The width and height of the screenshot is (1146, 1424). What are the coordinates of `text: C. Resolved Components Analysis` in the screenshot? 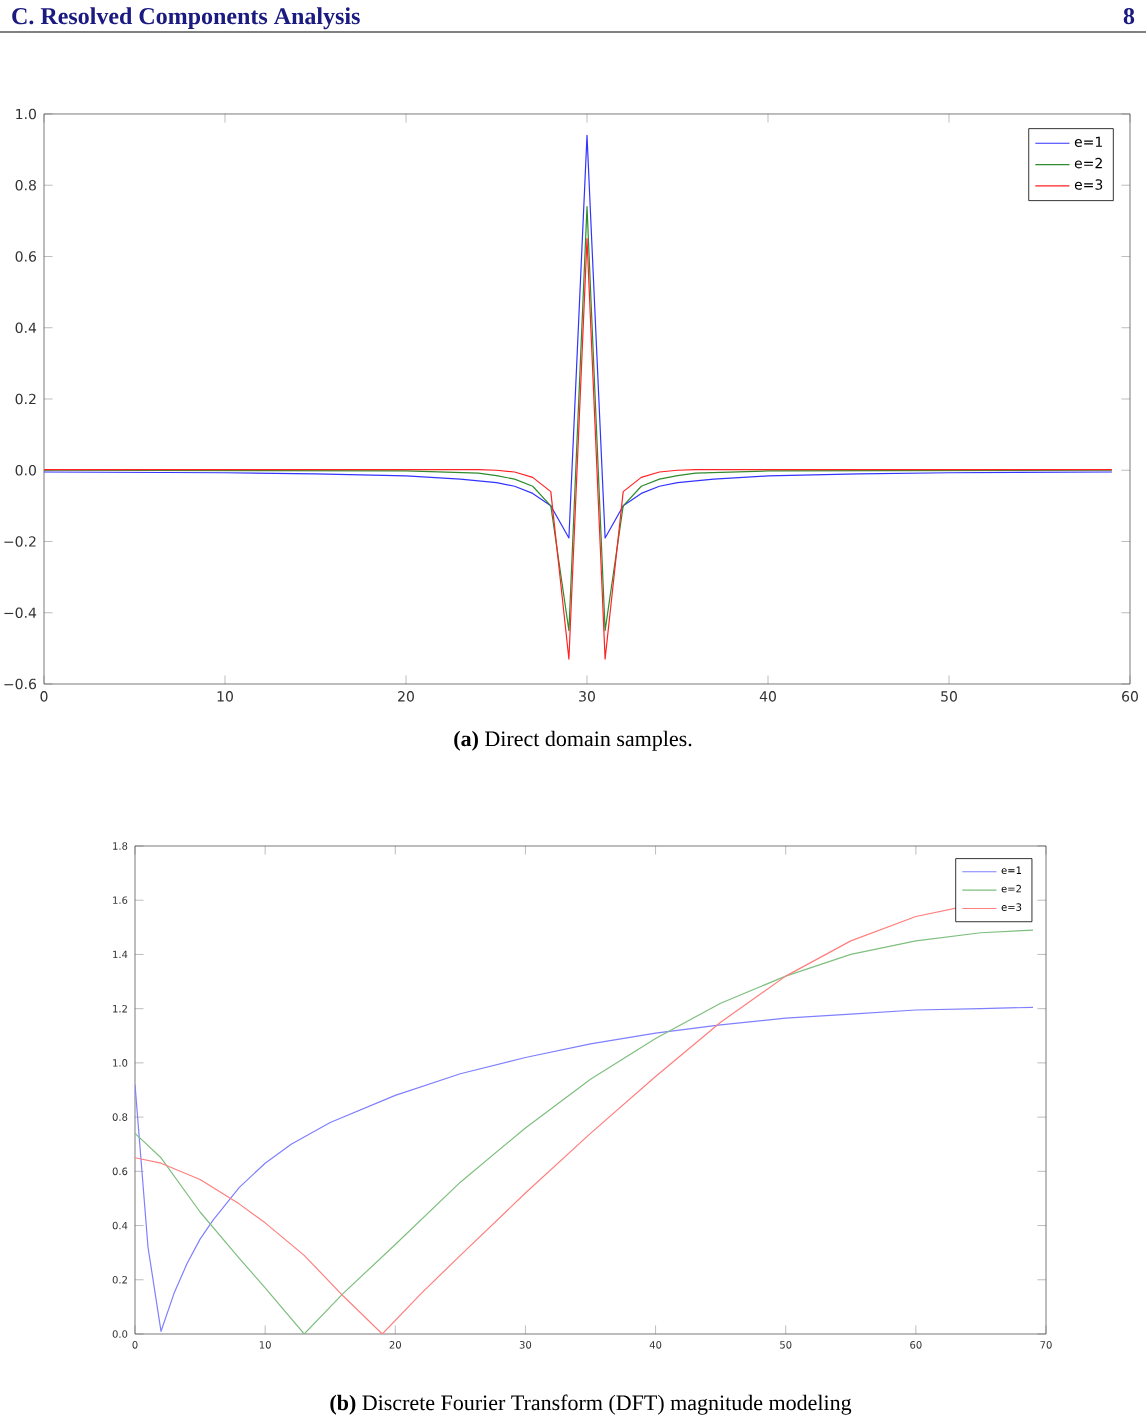 It's located at (186, 18).